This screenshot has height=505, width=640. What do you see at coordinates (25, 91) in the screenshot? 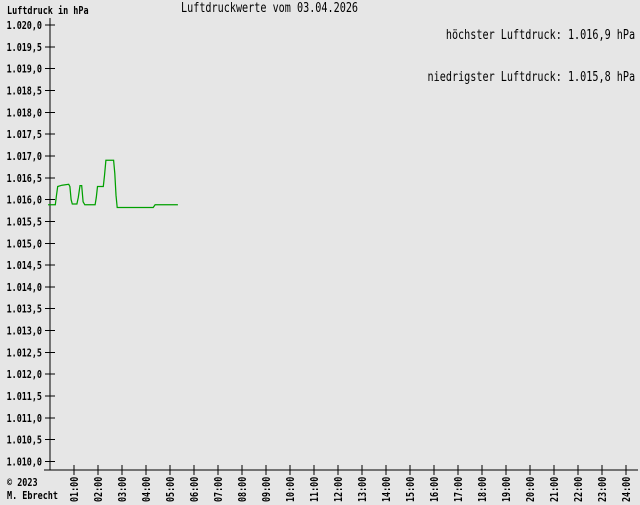
I see `y-tick-label: 1.018,5` at bounding box center [25, 91].